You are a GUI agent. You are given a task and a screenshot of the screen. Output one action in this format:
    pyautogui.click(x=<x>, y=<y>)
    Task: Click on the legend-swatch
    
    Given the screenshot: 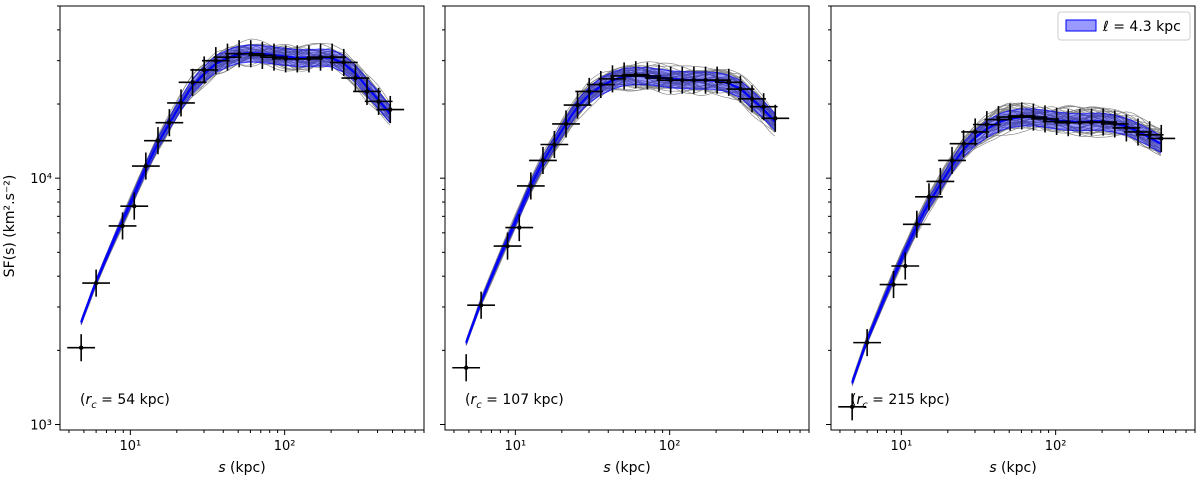 What is the action you would take?
    pyautogui.click(x=1081, y=25)
    